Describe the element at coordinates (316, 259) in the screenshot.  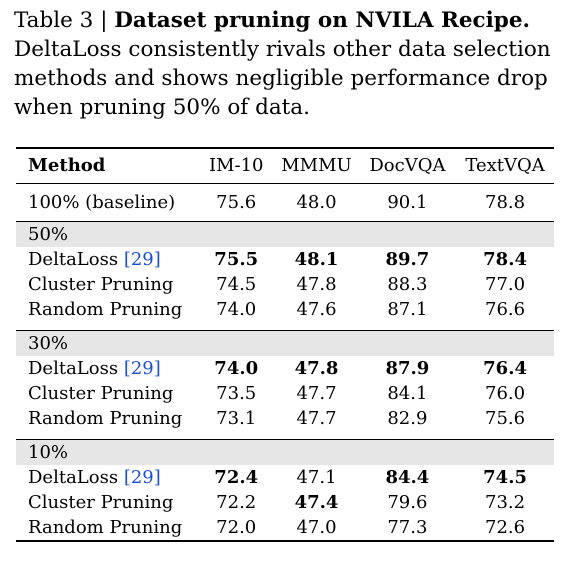
I see `mmmu-value: 48.1` at that location.